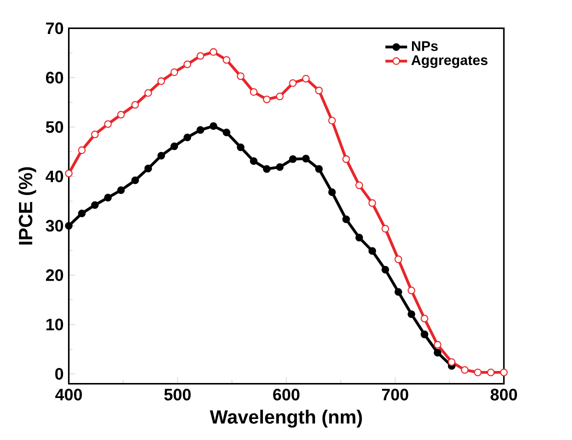  I want to click on y-tick-label: 0, so click(59, 374).